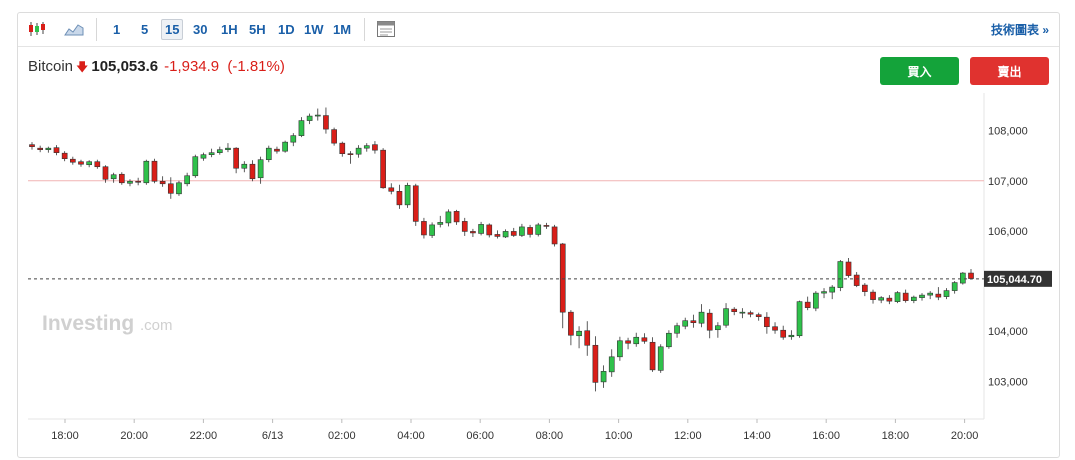 The height and width of the screenshot is (460, 1075). What do you see at coordinates (229, 29) in the screenshot?
I see `interval-1h: 1H` at bounding box center [229, 29].